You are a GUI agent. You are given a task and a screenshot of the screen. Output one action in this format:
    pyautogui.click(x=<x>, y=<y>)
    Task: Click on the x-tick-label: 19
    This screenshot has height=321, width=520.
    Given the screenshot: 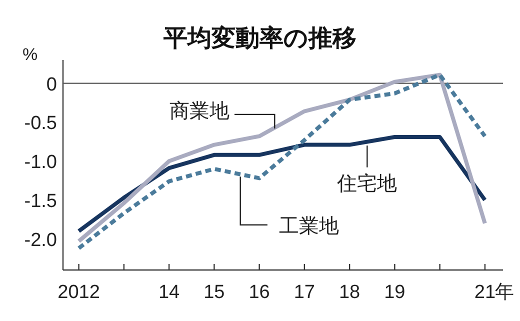 What is the action you would take?
    pyautogui.click(x=395, y=292)
    